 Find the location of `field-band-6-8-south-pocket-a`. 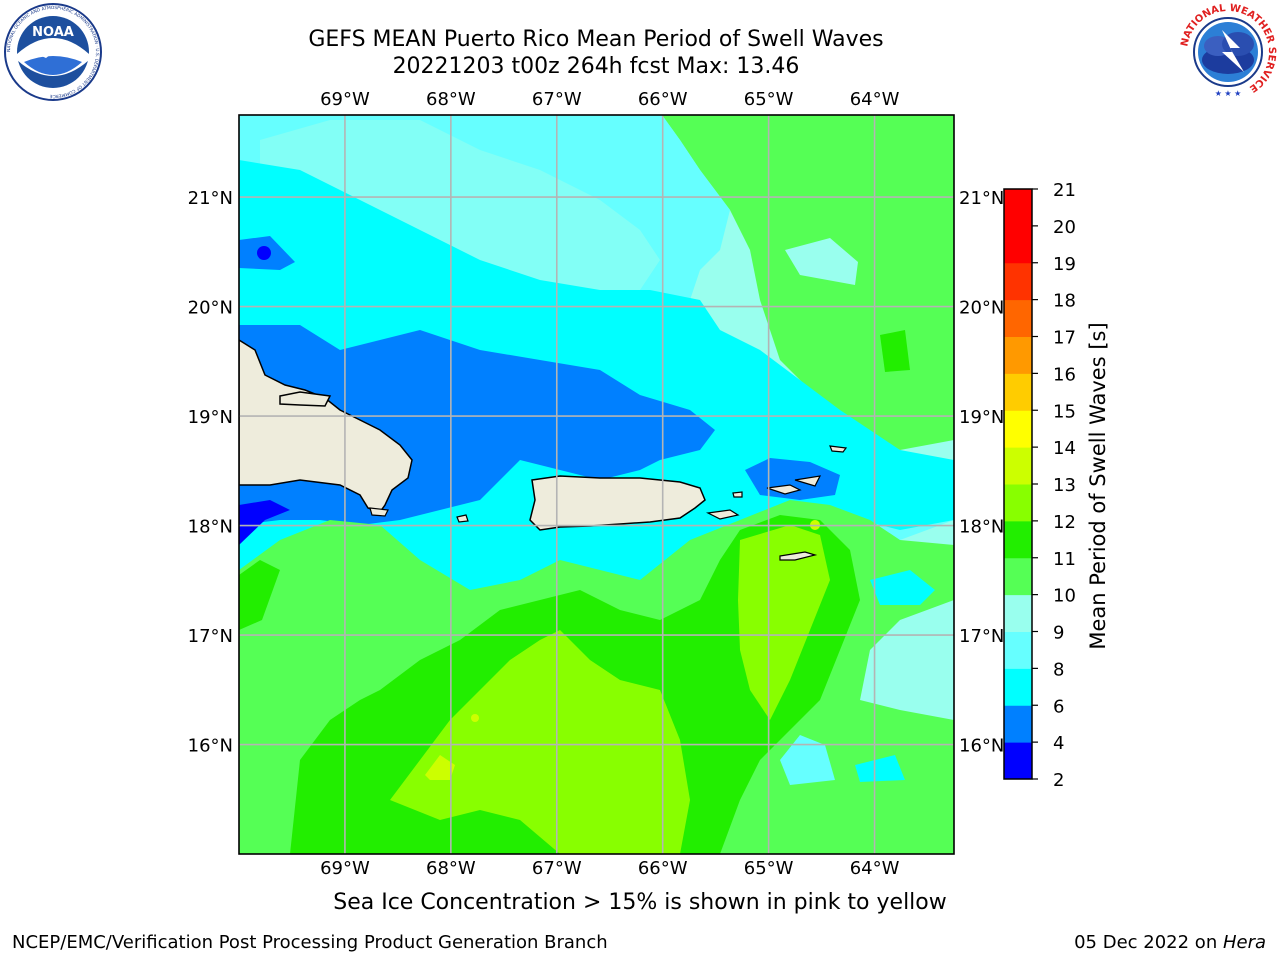

field-band-6-8-south-pocket-a is located at coordinates (902, 587).